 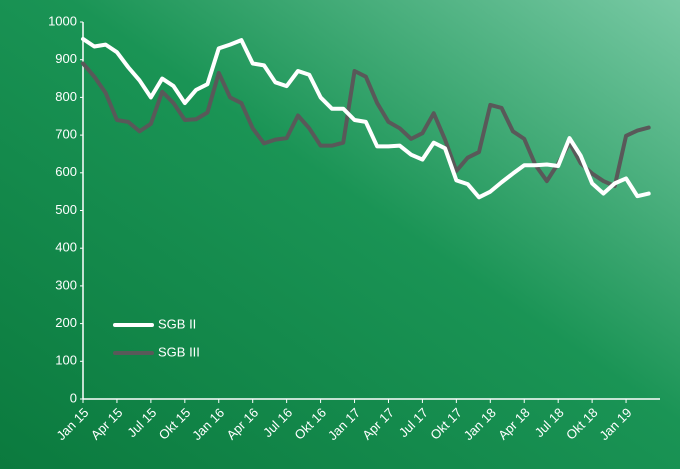 What do you see at coordinates (66, 58) in the screenshot?
I see `y-tick-label: 900` at bounding box center [66, 58].